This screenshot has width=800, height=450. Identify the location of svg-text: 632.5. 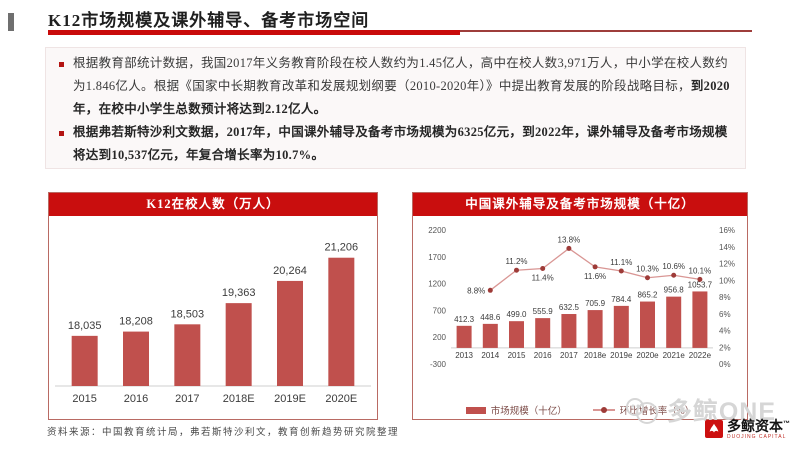
(569, 307).